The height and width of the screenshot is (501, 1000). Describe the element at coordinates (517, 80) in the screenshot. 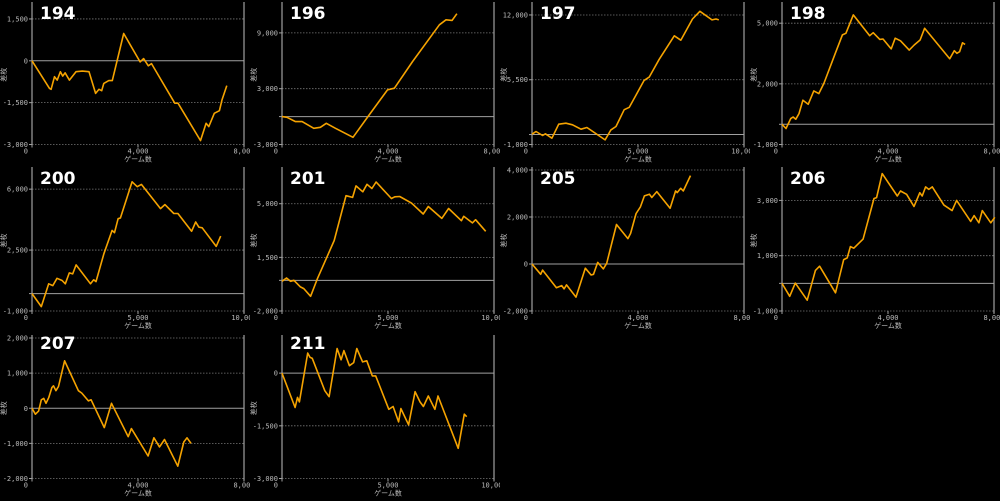

I see `y-tick-label: 5,500` at that location.